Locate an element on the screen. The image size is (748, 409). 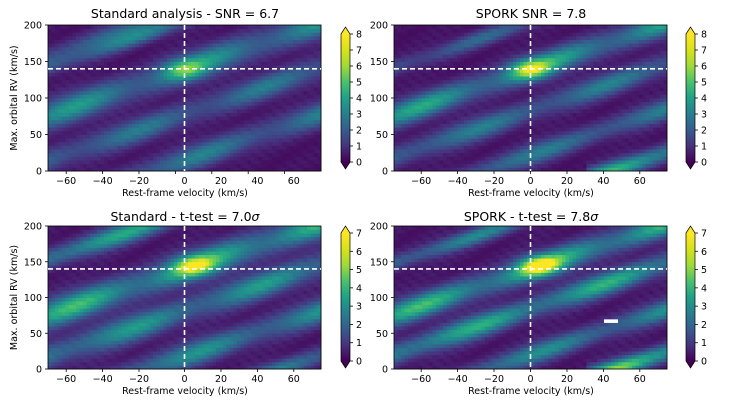
colorbar-extend-min is located at coordinates (345, 165).